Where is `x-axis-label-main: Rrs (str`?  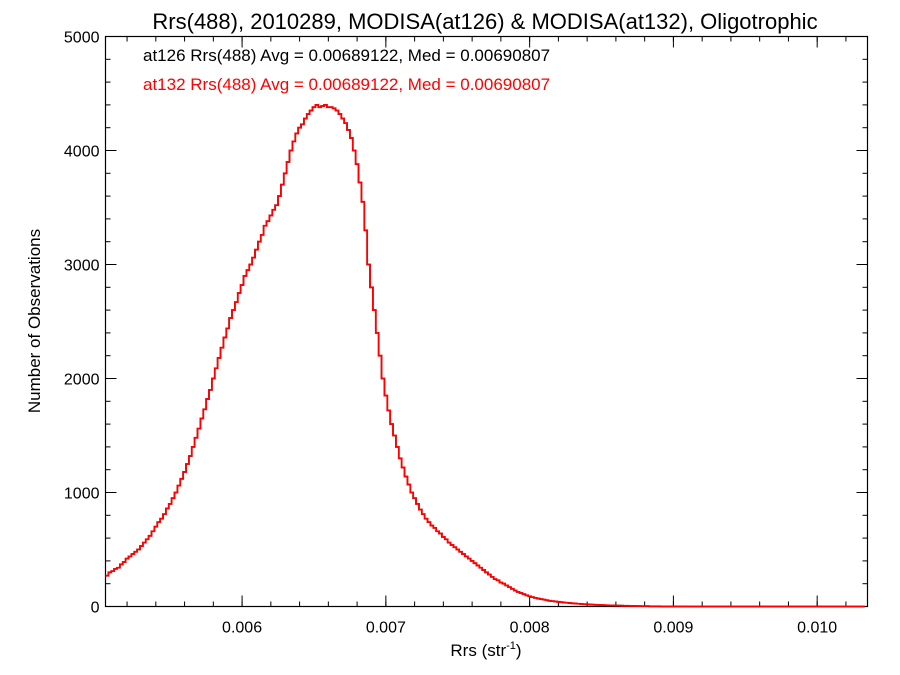 x-axis-label-main: Rrs (str is located at coordinates (478, 650).